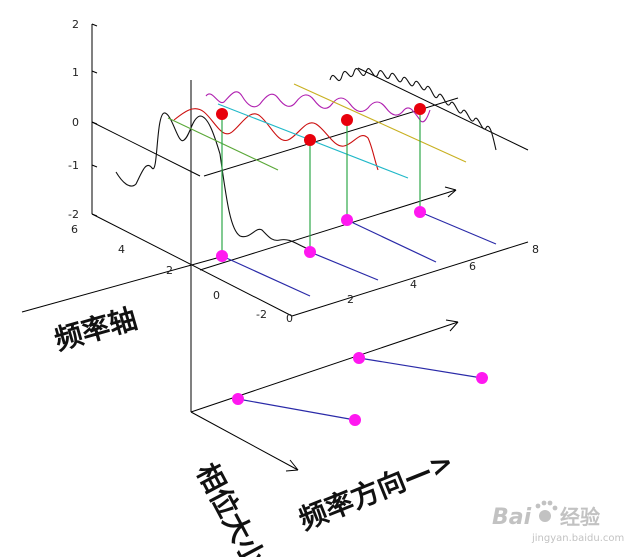 The height and width of the screenshot is (557, 638). I want to click on y-tick-label: 2, so click(169, 270).